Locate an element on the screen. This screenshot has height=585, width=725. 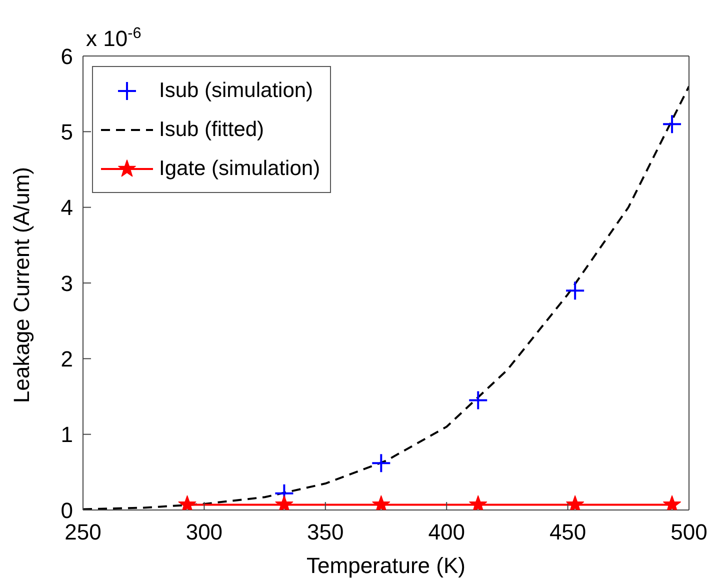
legend-label: Isub (fitted) is located at coordinates (211, 130).